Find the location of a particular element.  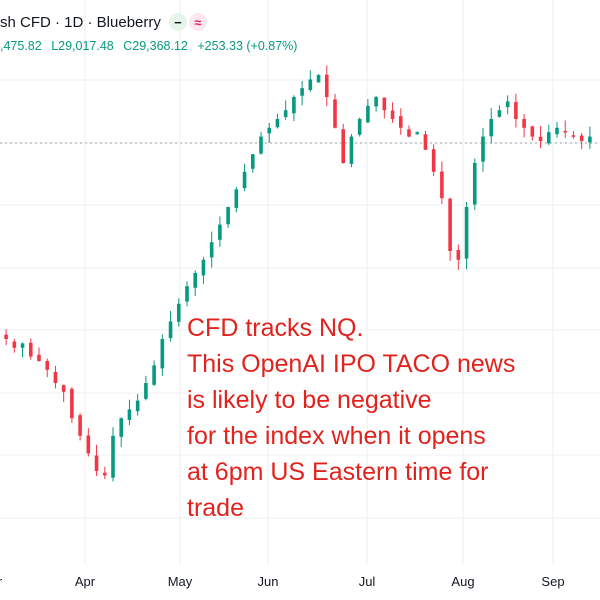

symbol-header: sh CFD · 1D · Blueberry − ≈ is located at coordinates (103, 22).